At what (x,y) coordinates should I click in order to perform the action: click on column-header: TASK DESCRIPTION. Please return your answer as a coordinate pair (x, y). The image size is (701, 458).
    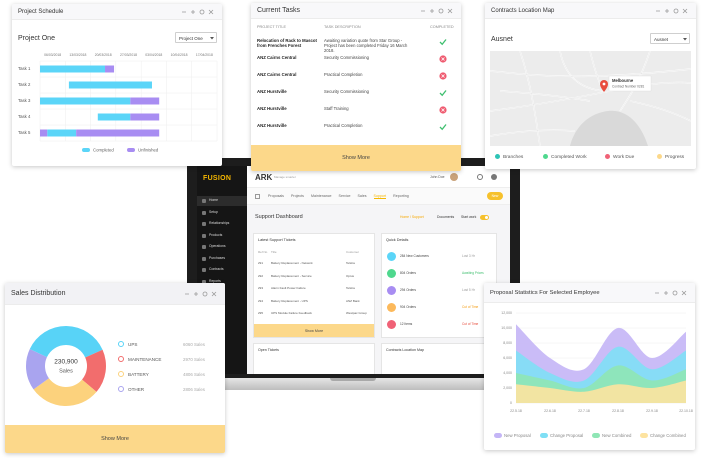
    Looking at the image, I should click on (342, 27).